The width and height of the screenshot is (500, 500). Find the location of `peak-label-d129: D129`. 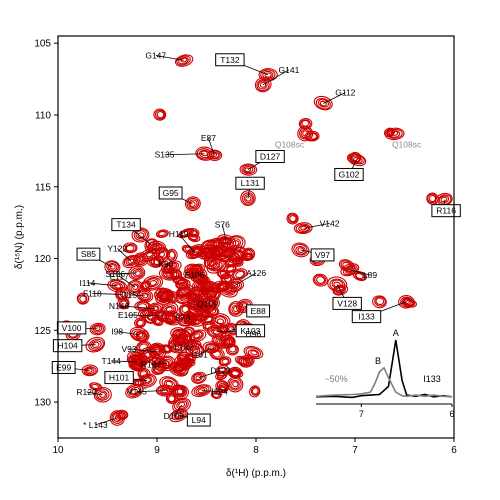

peak-label-d129: D129 is located at coordinates (220, 371).